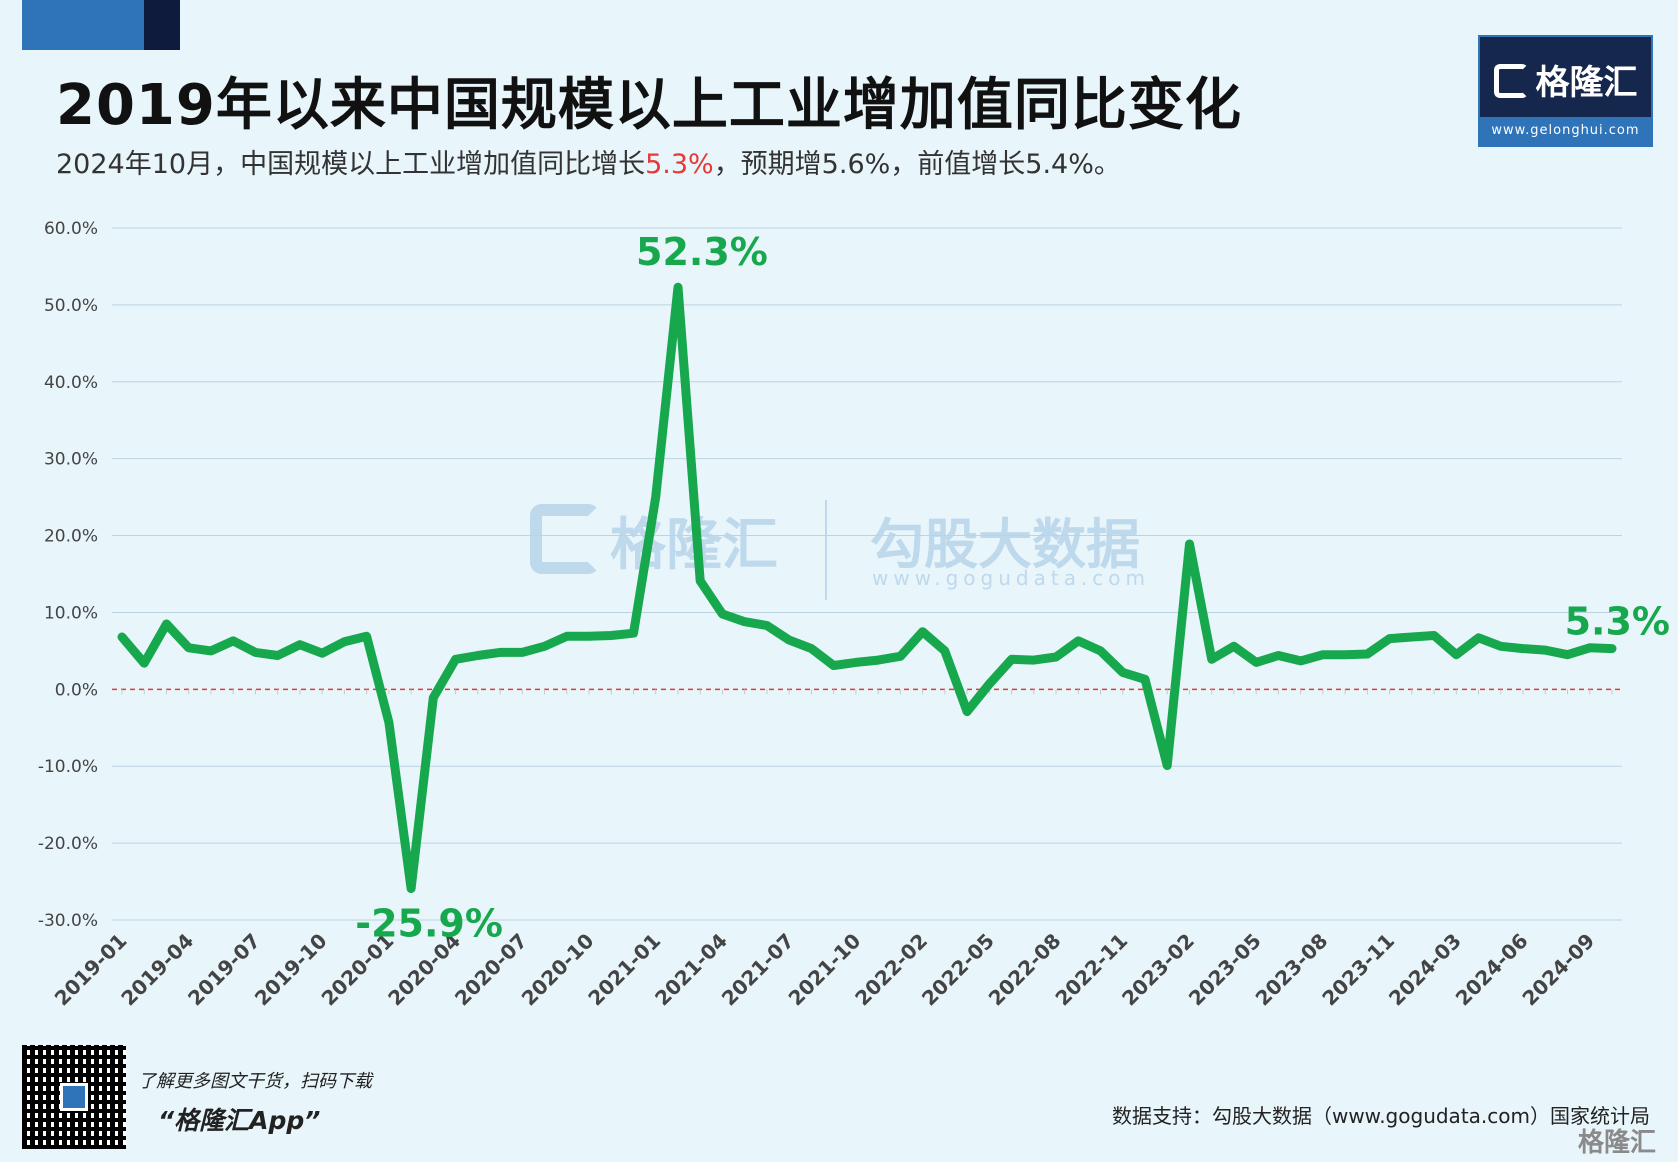  Describe the element at coordinates (1225, 970) in the screenshot. I see `x-tick-label: 2023-05` at that location.